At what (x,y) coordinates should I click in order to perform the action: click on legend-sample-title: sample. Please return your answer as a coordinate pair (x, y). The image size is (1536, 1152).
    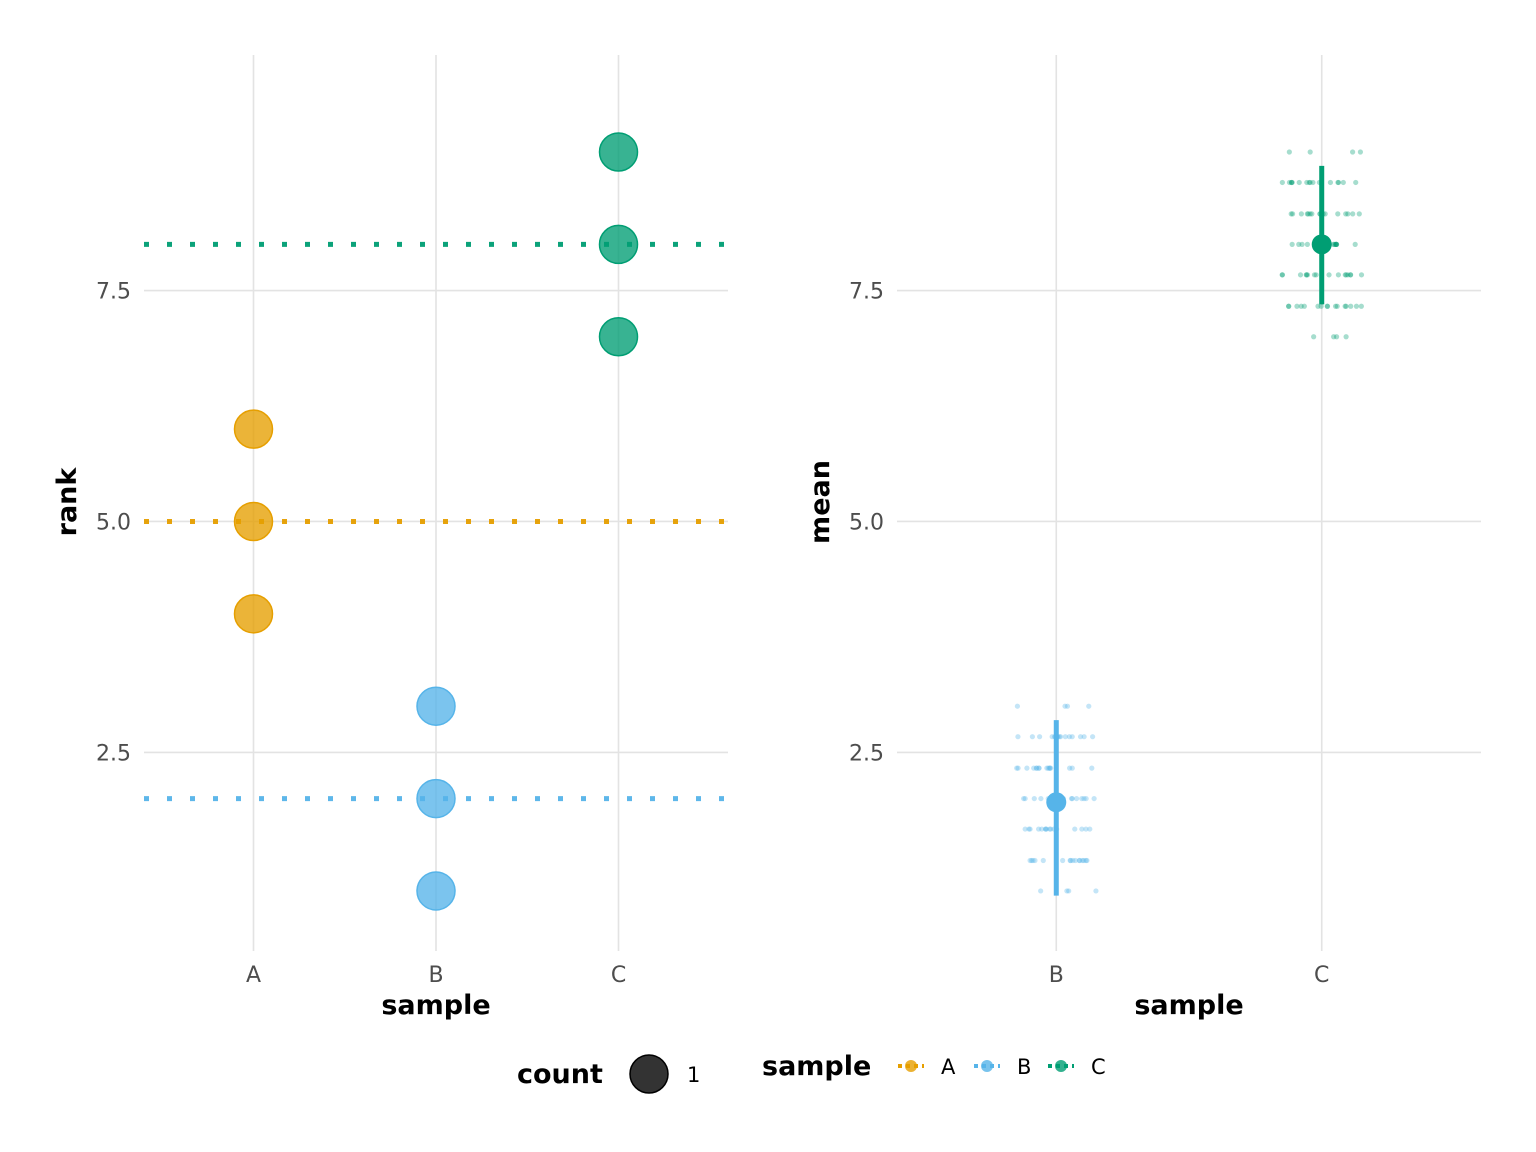
    Looking at the image, I should click on (816, 1066).